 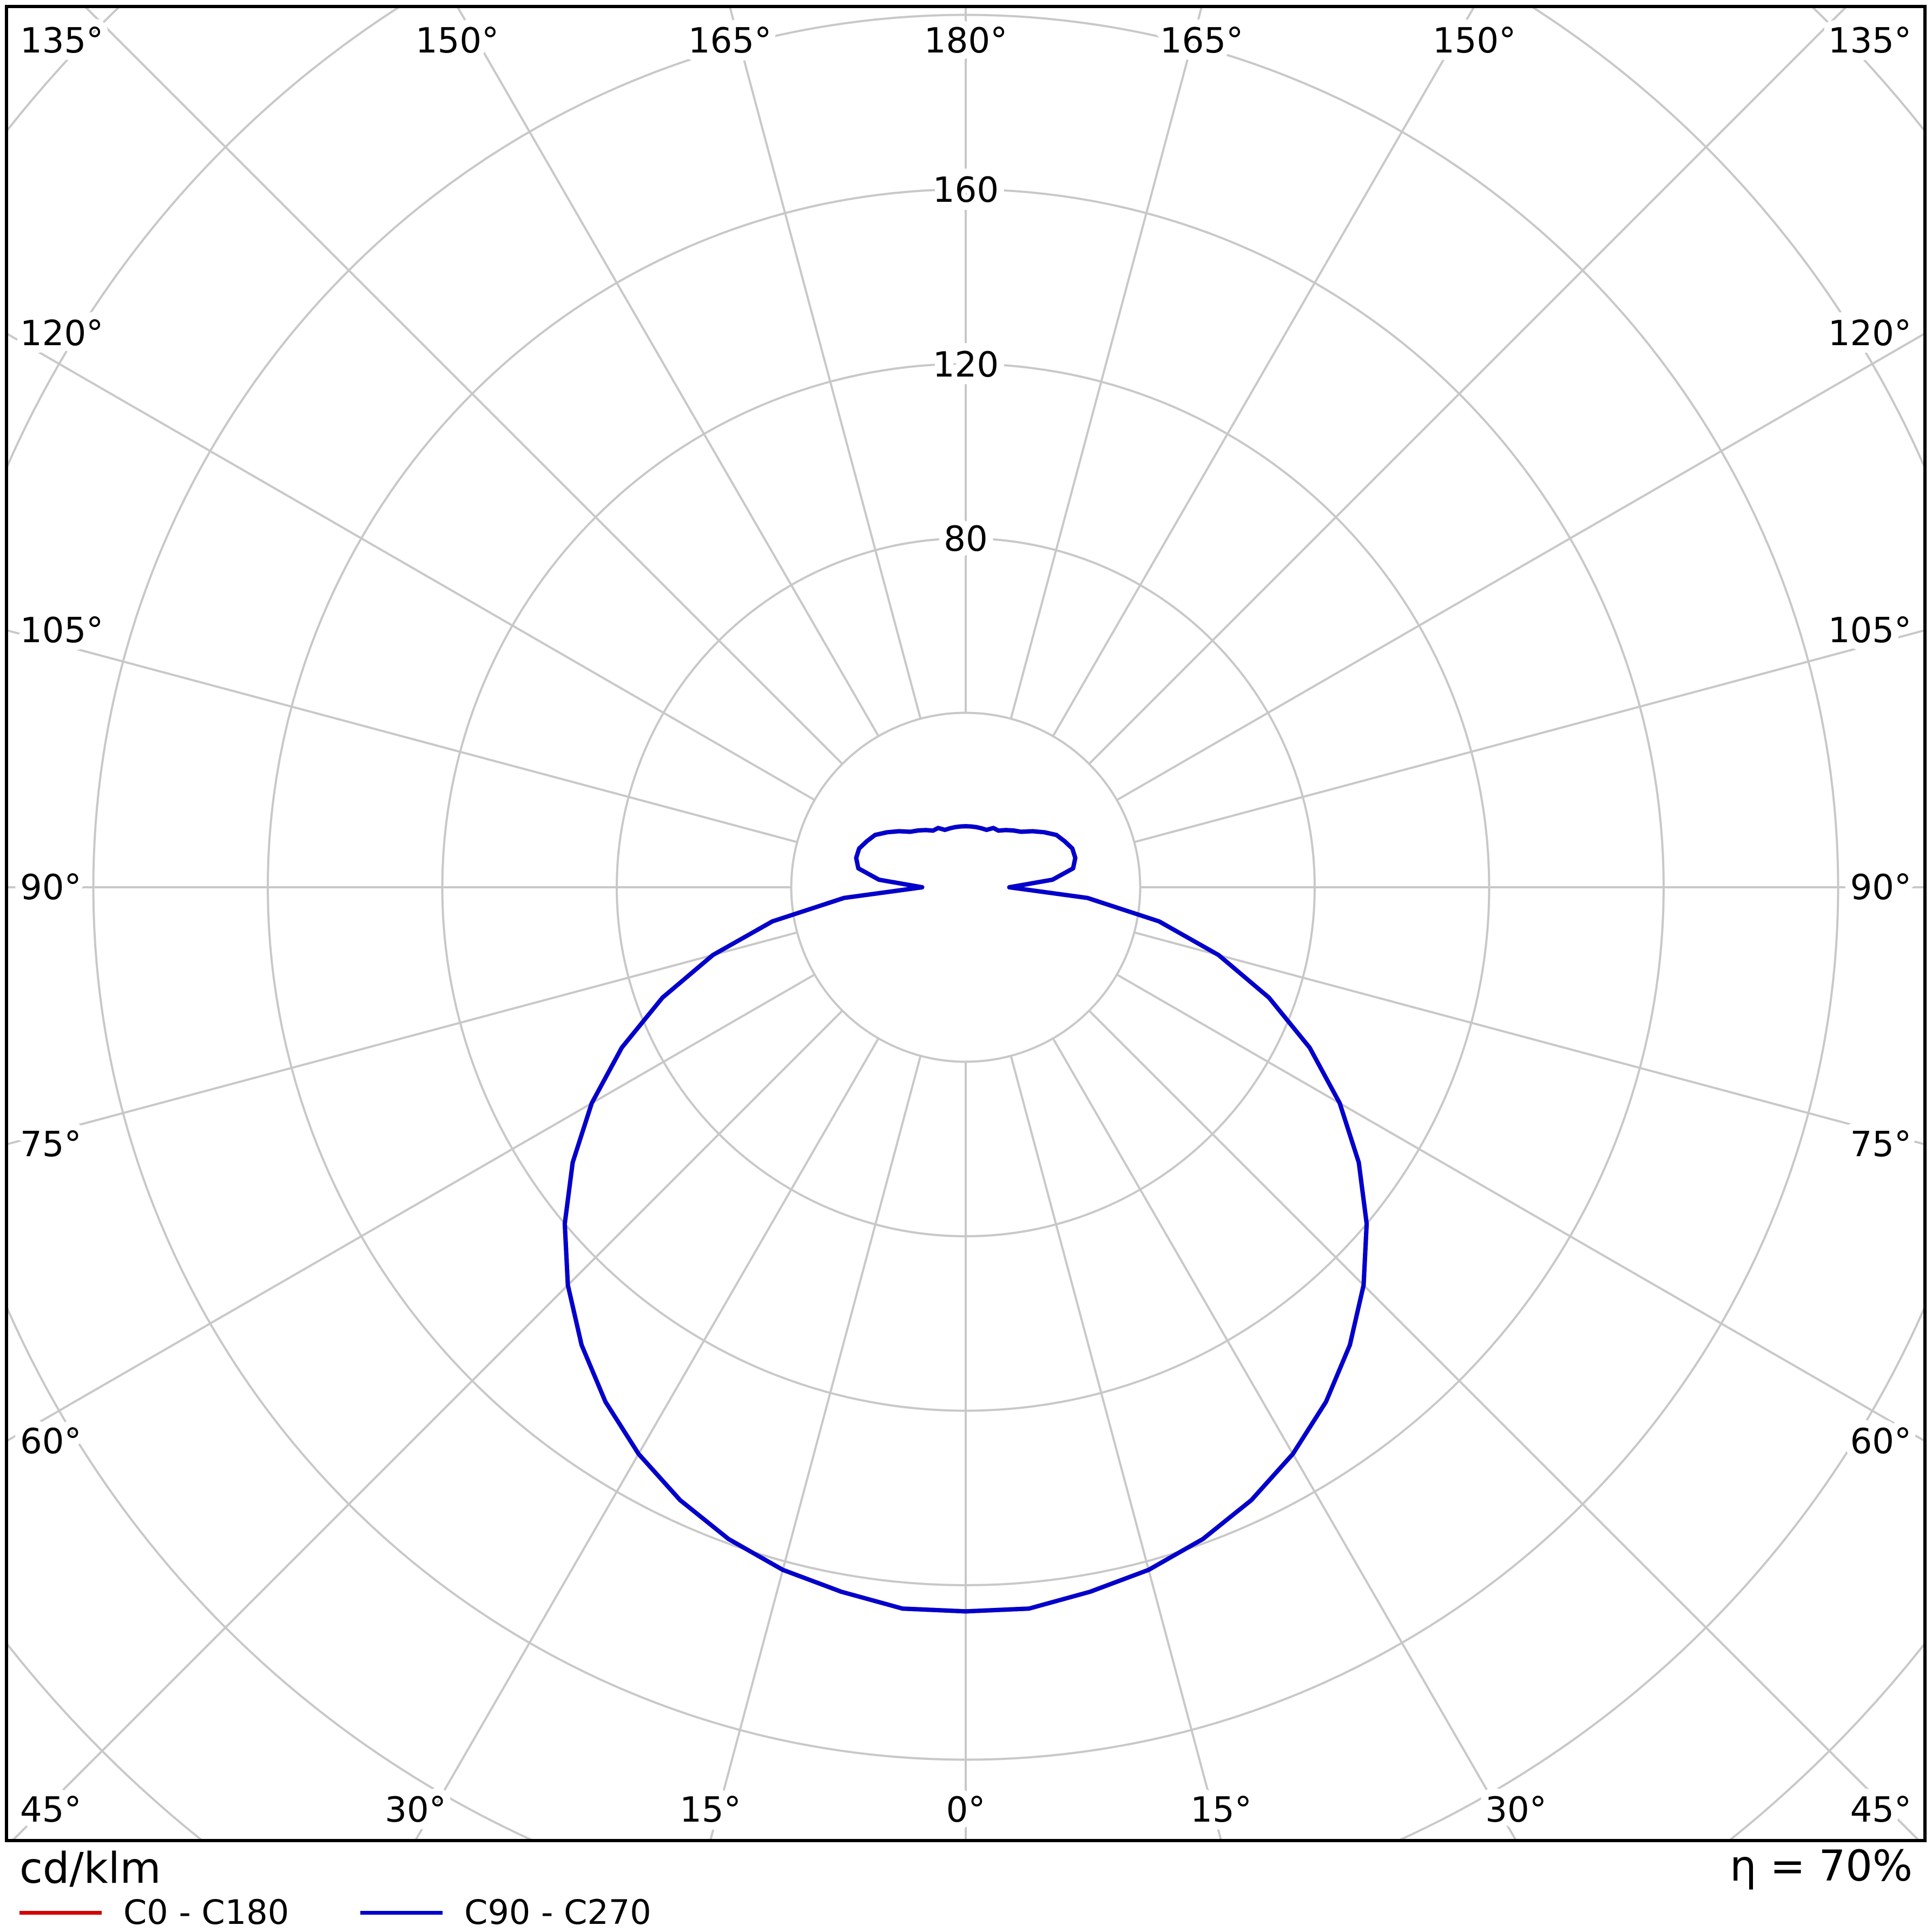 I want to click on legend-line-c0-c180-icon, so click(x=61, y=1912).